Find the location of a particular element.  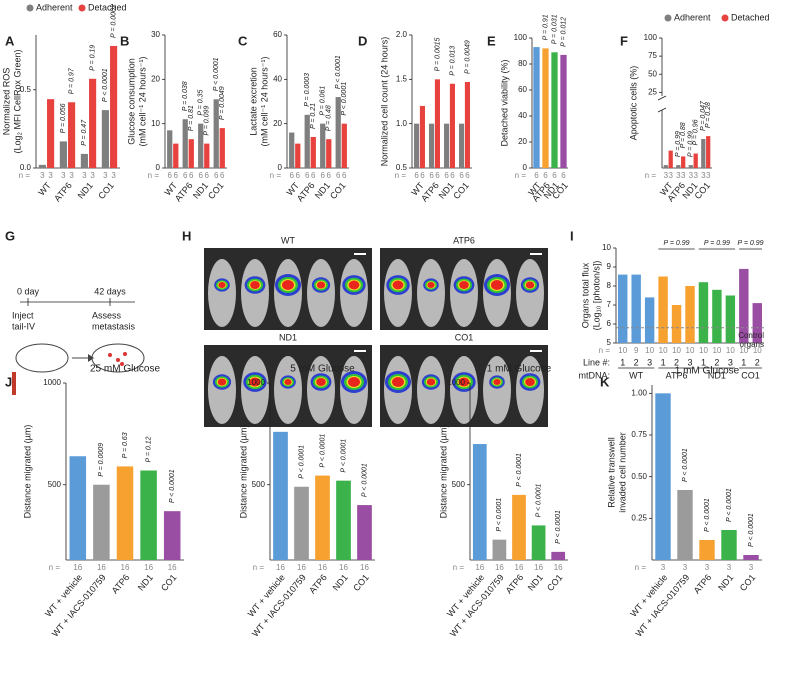

legend-label: Adherent is located at coordinates (54, 7).